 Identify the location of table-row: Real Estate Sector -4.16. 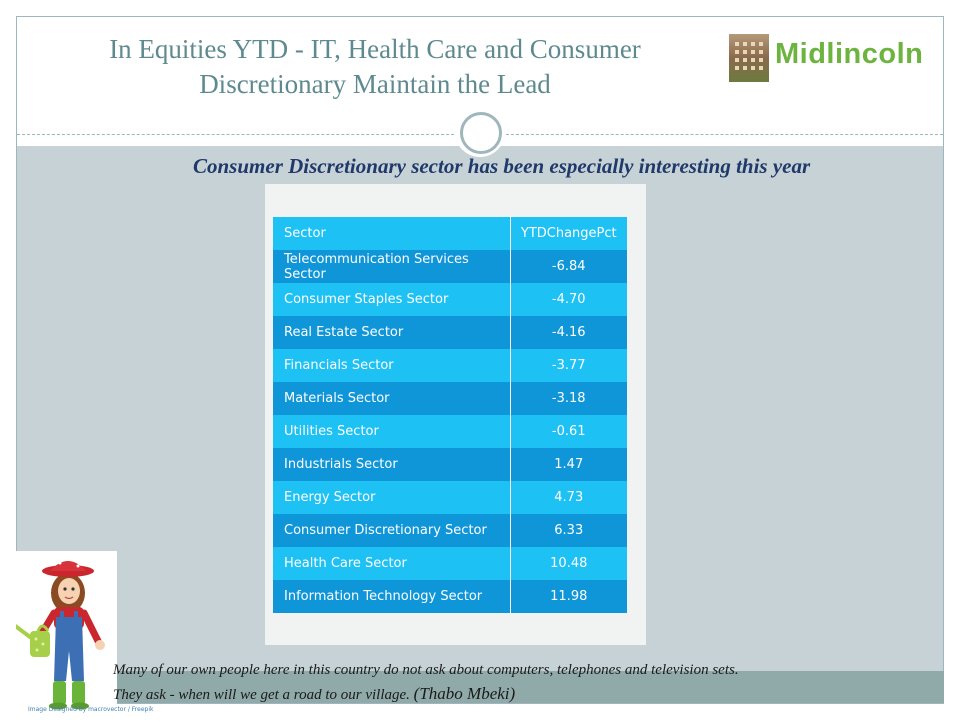
(450, 332).